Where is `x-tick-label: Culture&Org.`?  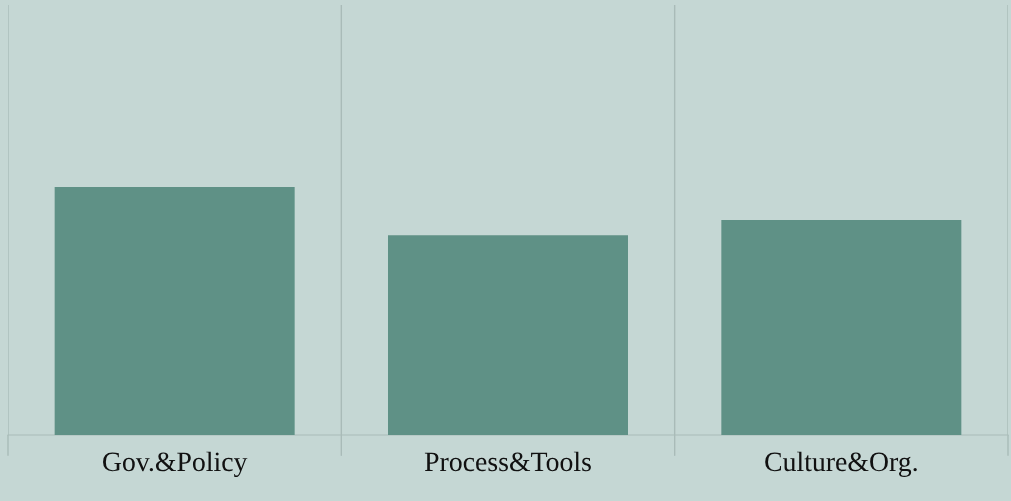
x-tick-label: Culture&Org. is located at coordinates (841, 464).